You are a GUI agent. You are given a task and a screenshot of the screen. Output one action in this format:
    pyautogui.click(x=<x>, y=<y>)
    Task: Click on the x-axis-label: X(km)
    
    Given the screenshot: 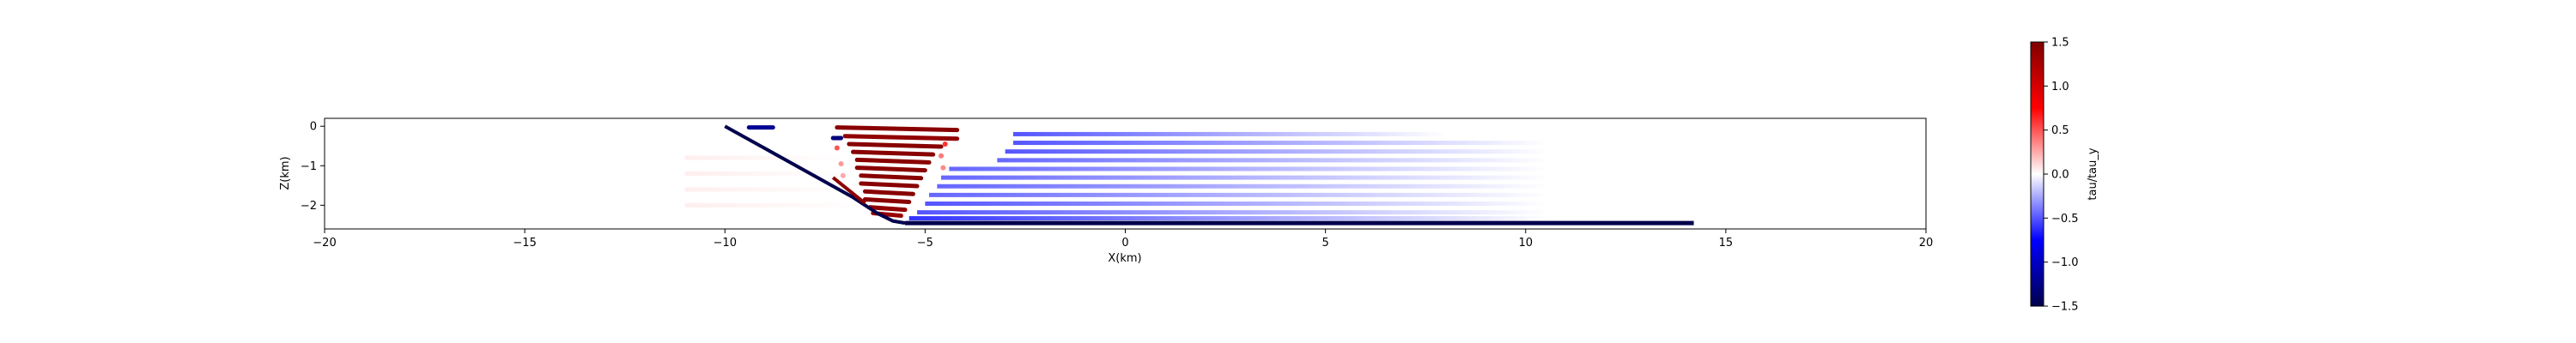 What is the action you would take?
    pyautogui.click(x=1124, y=259)
    